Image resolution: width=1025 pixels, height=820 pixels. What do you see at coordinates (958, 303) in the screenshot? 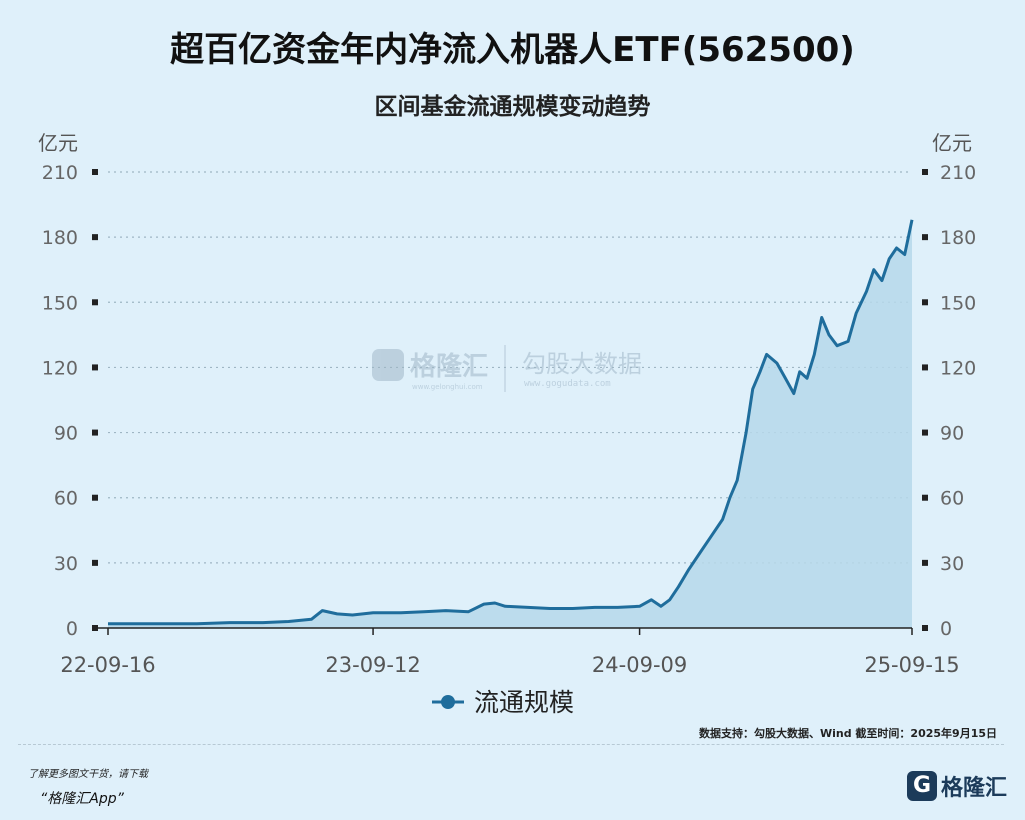
I see `y-tick-label-right: 150` at bounding box center [958, 303].